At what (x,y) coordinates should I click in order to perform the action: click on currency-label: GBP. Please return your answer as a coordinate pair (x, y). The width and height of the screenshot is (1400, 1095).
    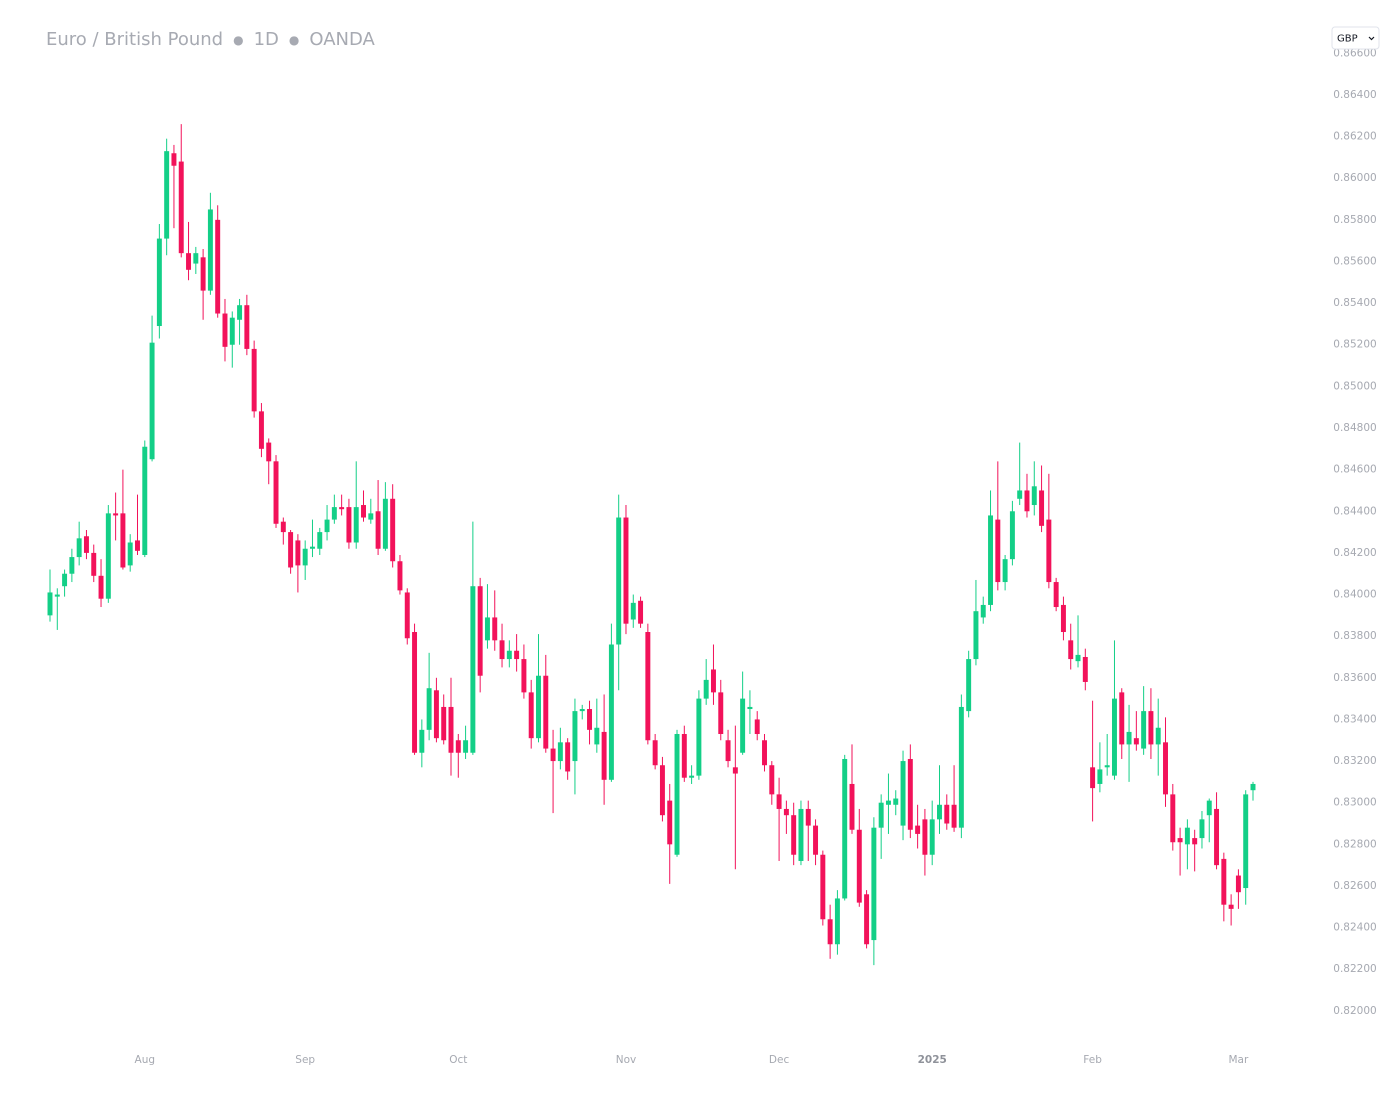
    Looking at the image, I should click on (1347, 39).